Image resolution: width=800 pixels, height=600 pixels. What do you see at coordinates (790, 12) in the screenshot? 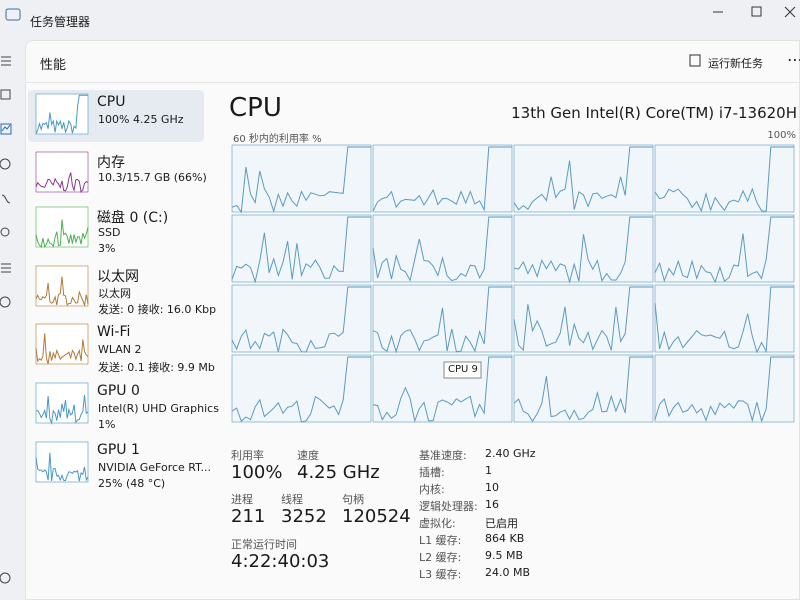
I see `close-button` at bounding box center [790, 12].